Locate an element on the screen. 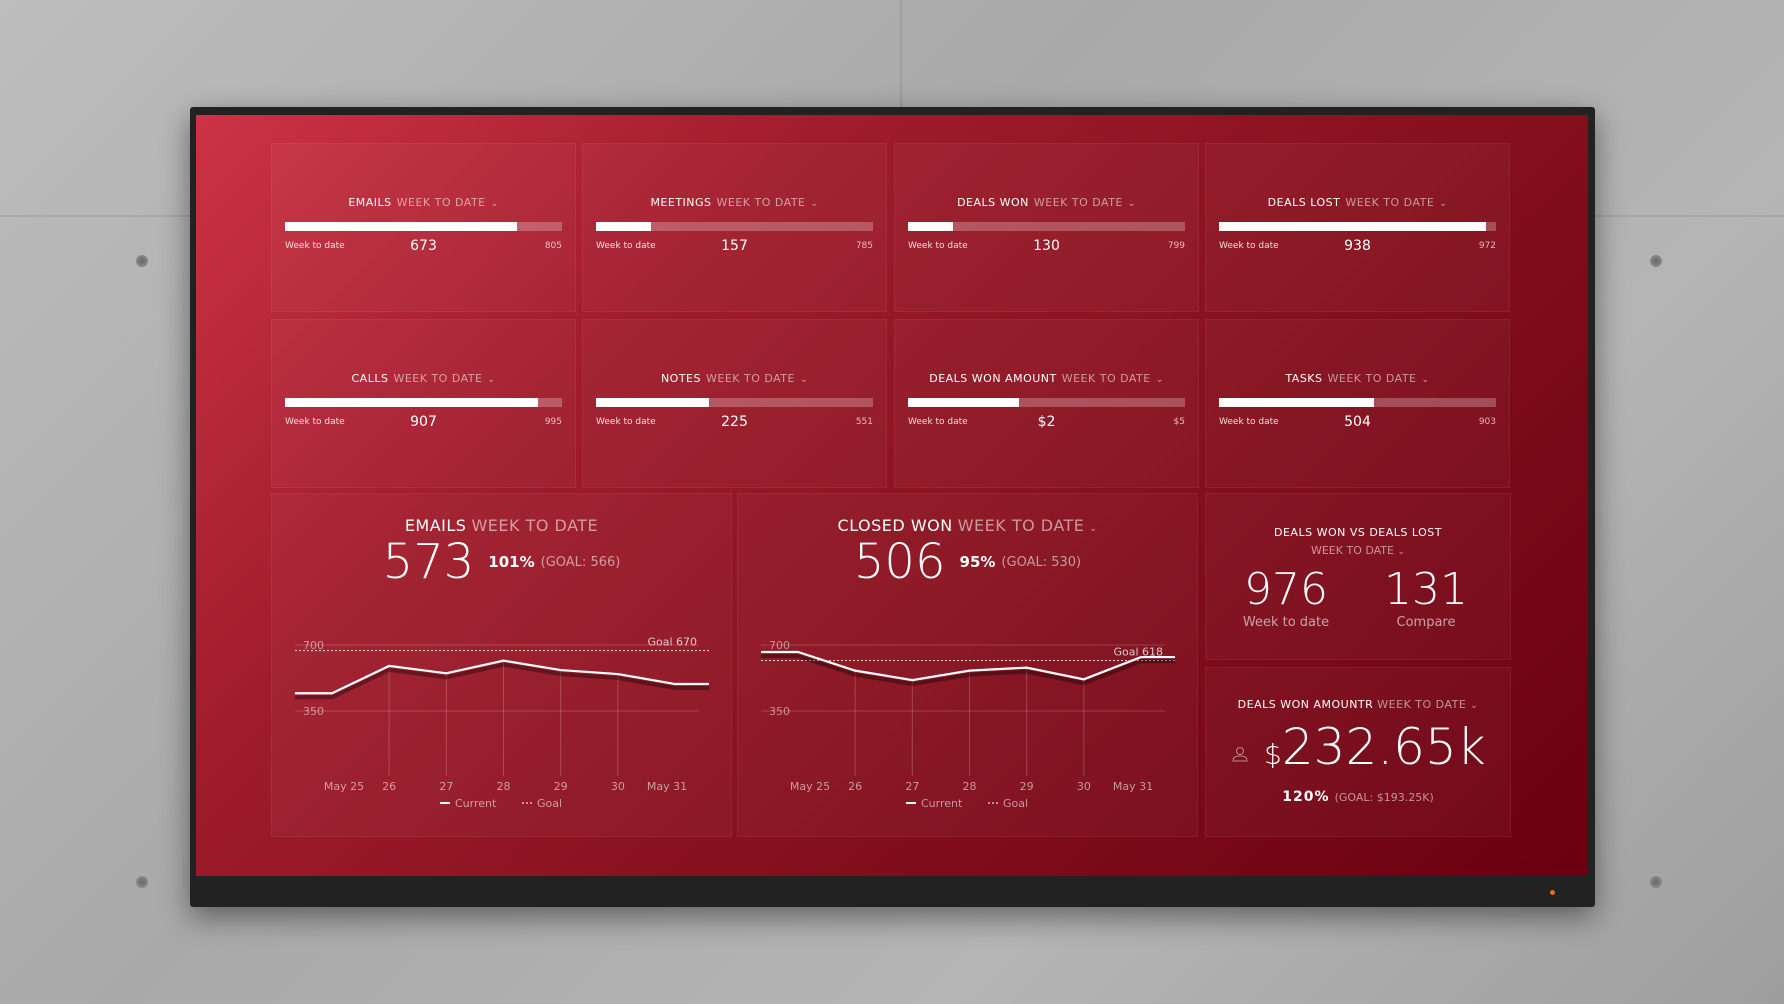  progress-max: 805 is located at coordinates (553, 246).